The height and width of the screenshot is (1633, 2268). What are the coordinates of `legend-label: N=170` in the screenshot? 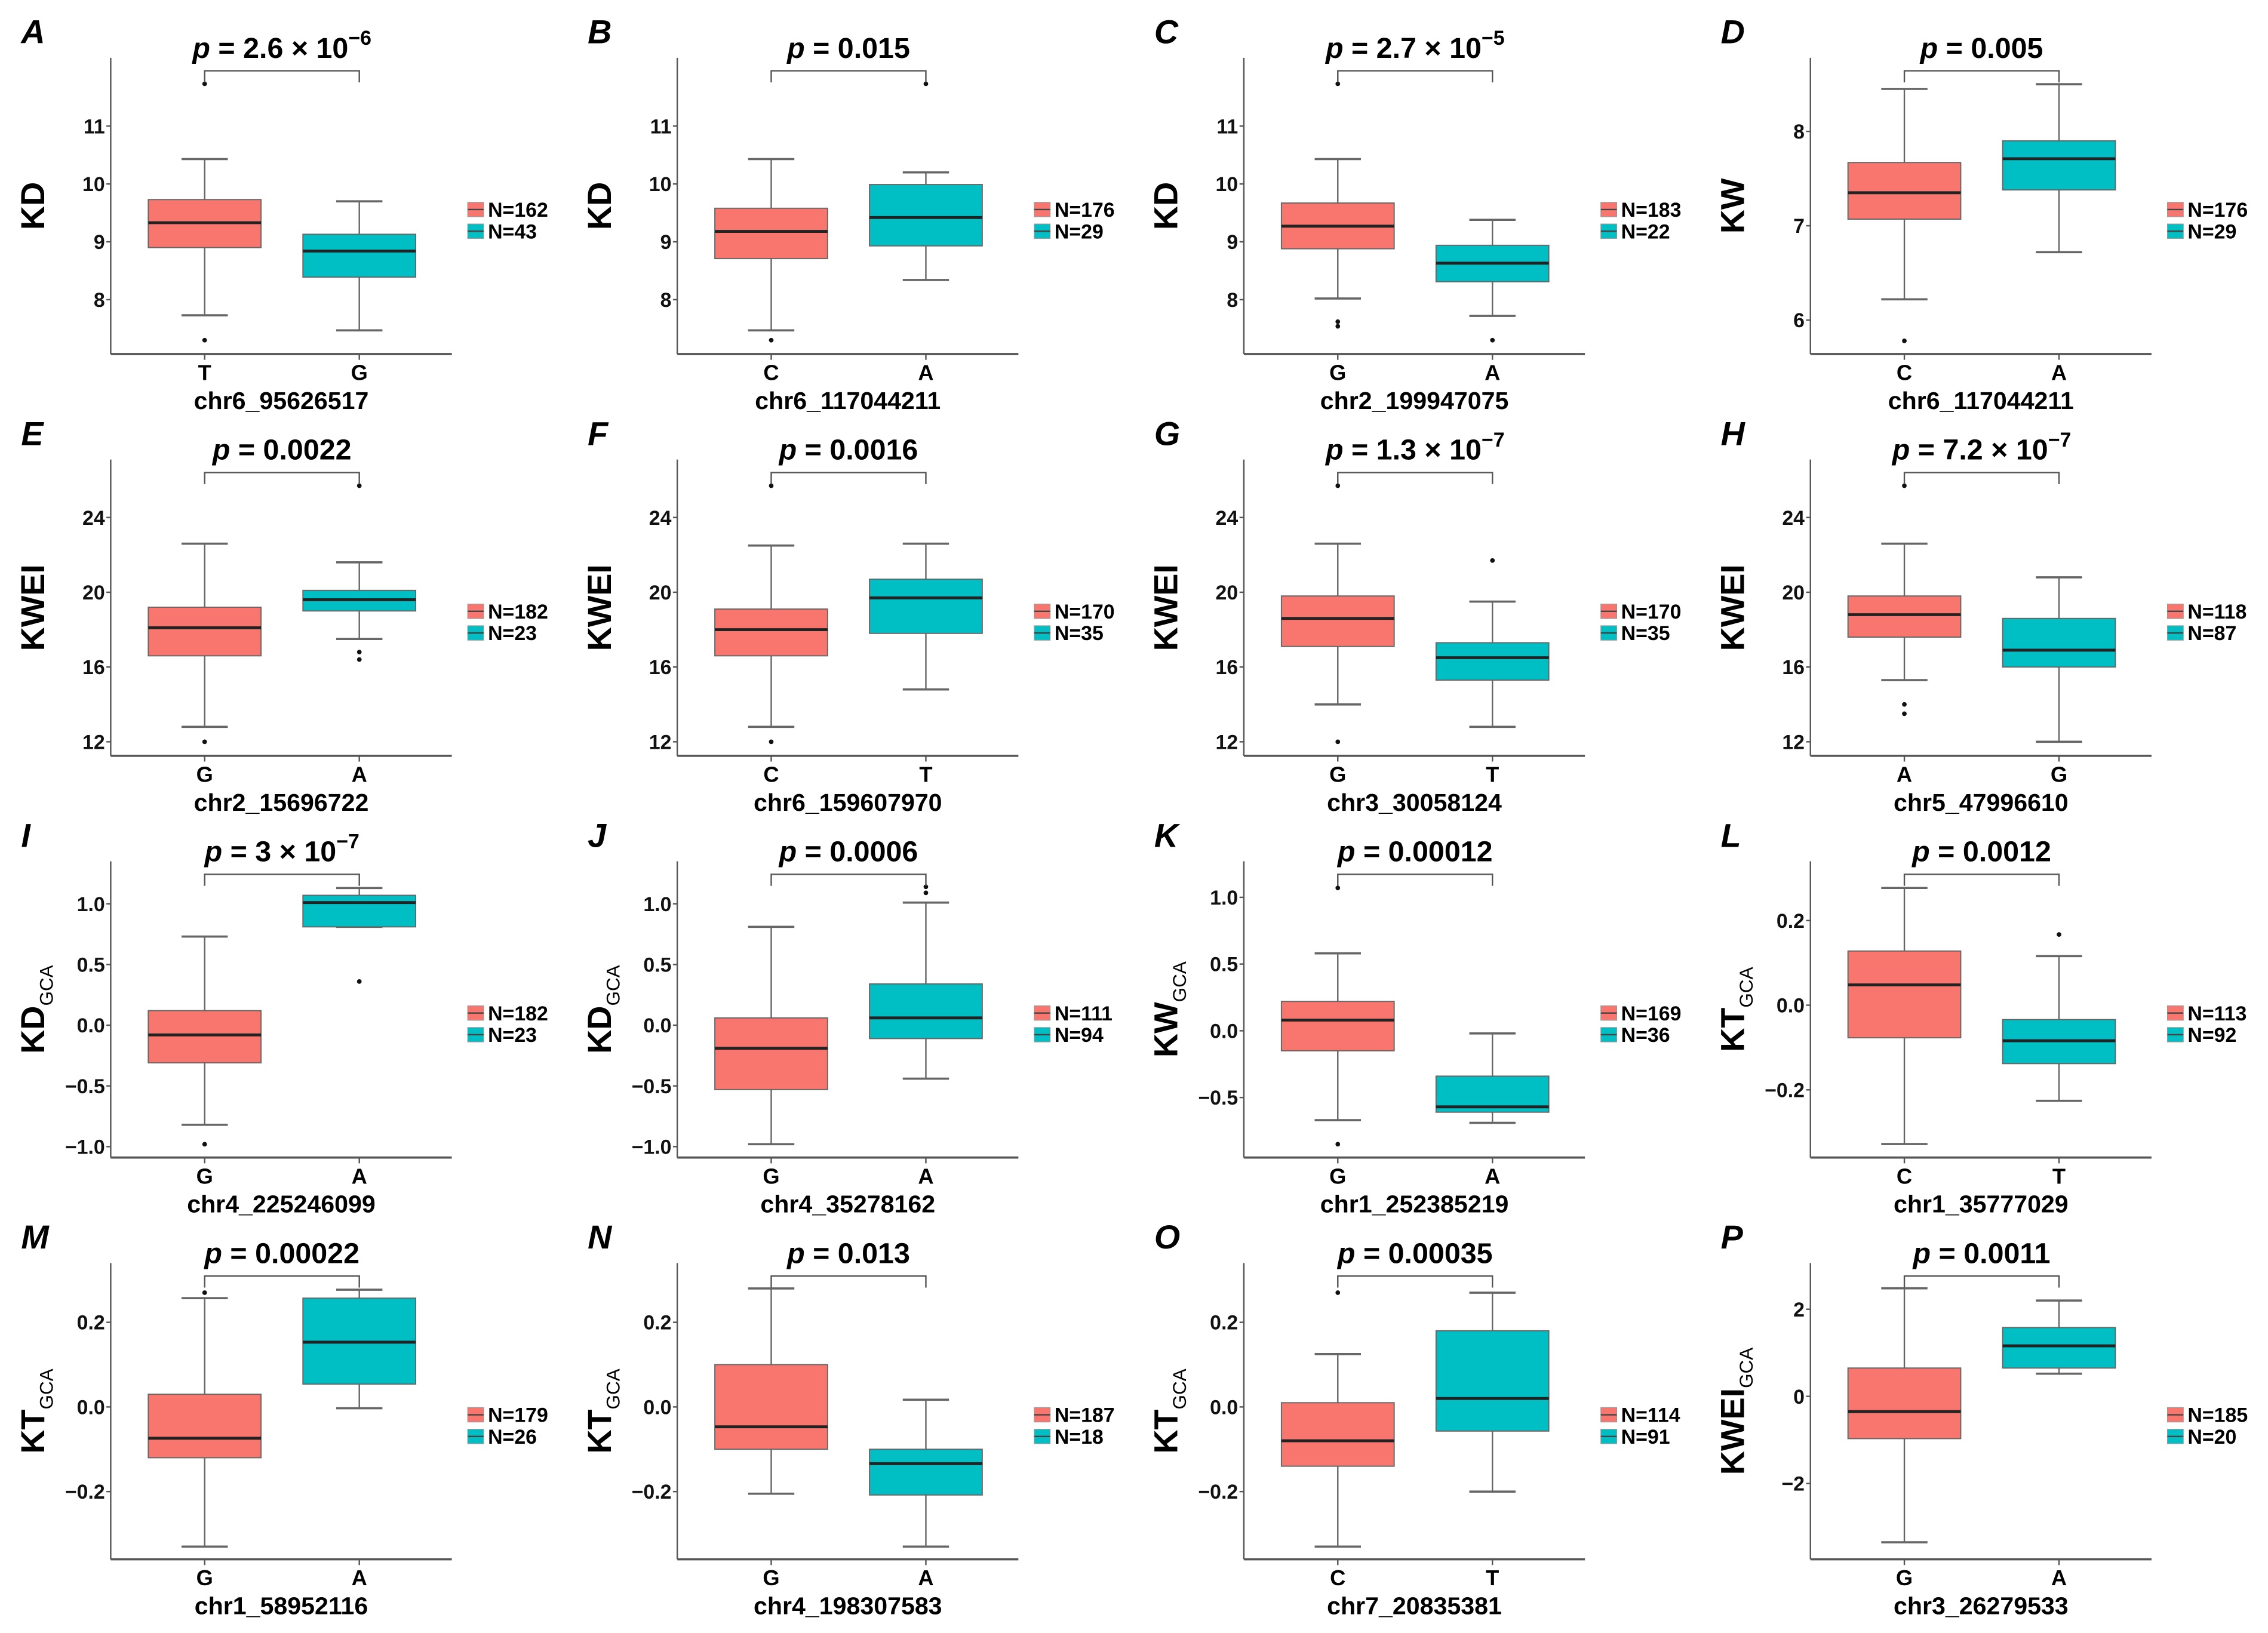 It's located at (1651, 612).